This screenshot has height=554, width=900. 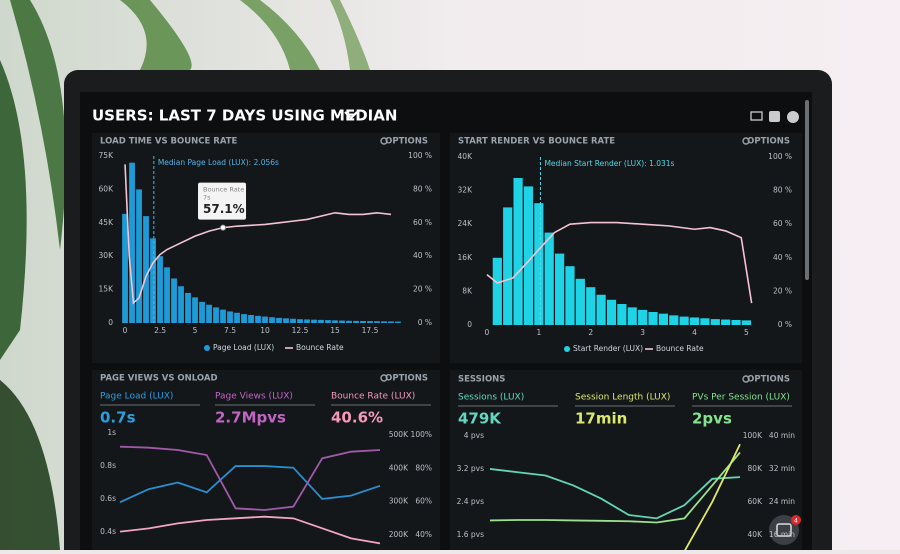 What do you see at coordinates (756, 501) in the screenshot?
I see `y2-tick-label: 60K` at bounding box center [756, 501].